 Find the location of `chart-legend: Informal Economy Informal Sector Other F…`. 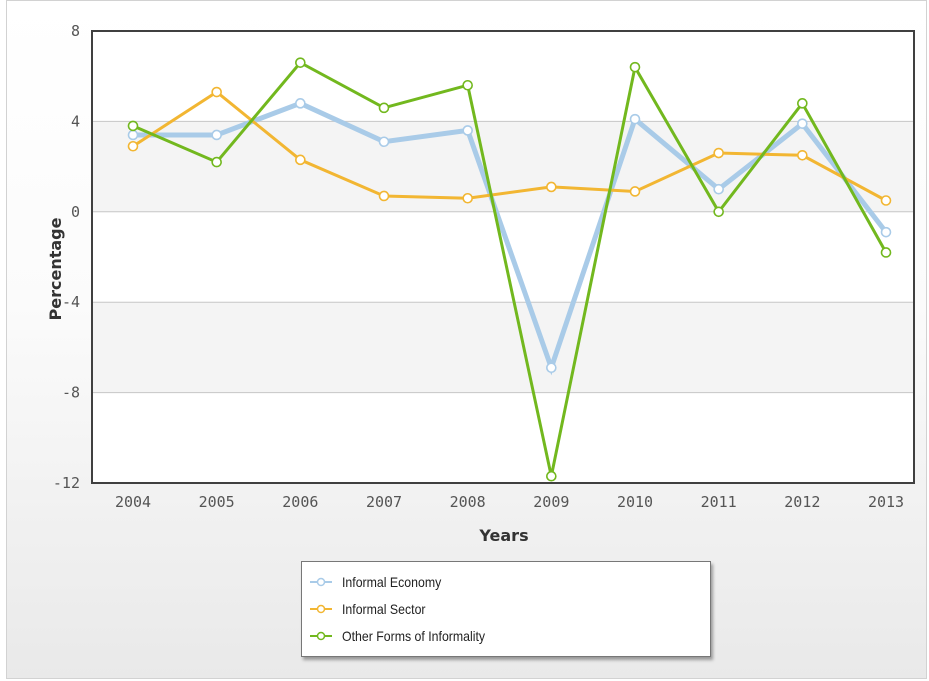

chart-legend: Informal Economy Informal Sector Other F… is located at coordinates (506, 609).